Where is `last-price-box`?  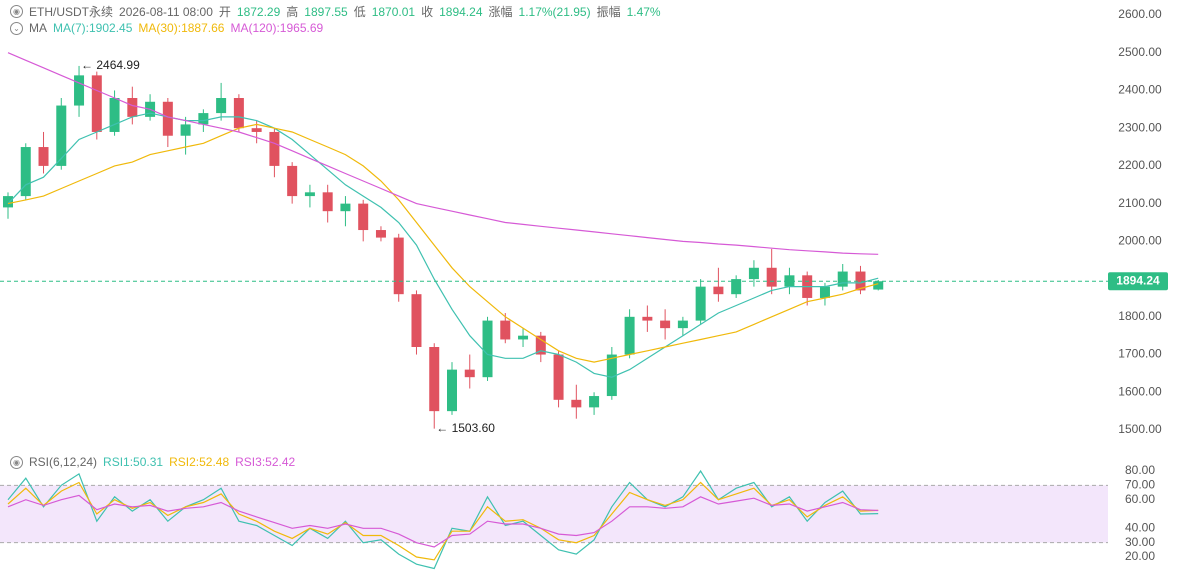
last-price-box is located at coordinates (1138, 281).